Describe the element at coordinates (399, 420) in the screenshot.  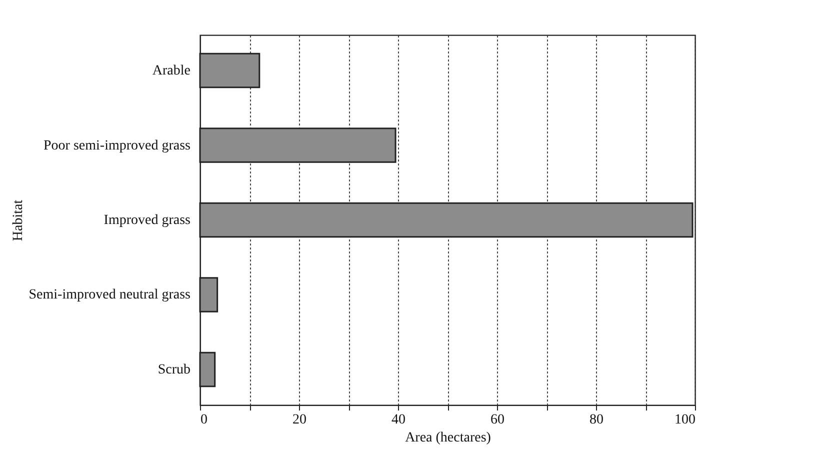
I see `x-tick-label: 40` at that location.